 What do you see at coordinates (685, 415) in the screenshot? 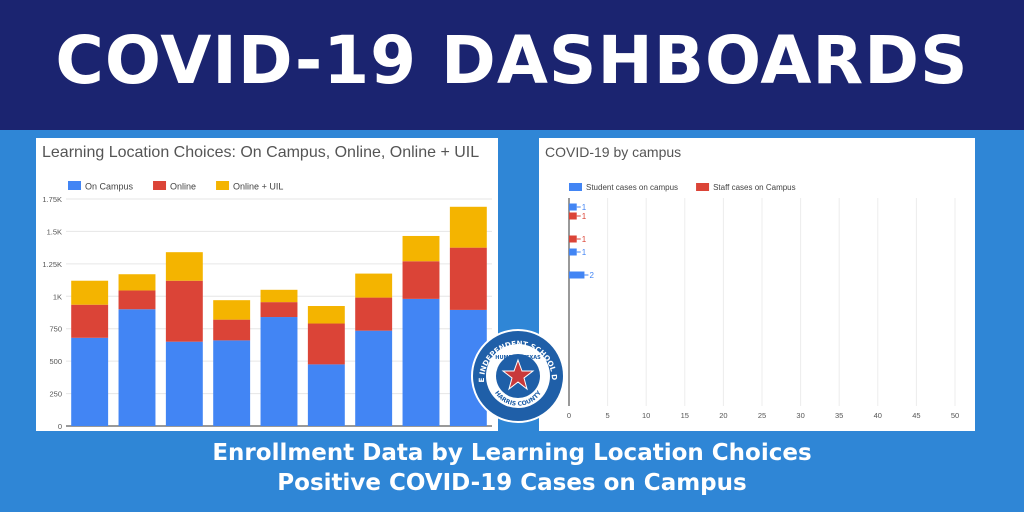
I see `x-tick-label: 15` at bounding box center [685, 415].